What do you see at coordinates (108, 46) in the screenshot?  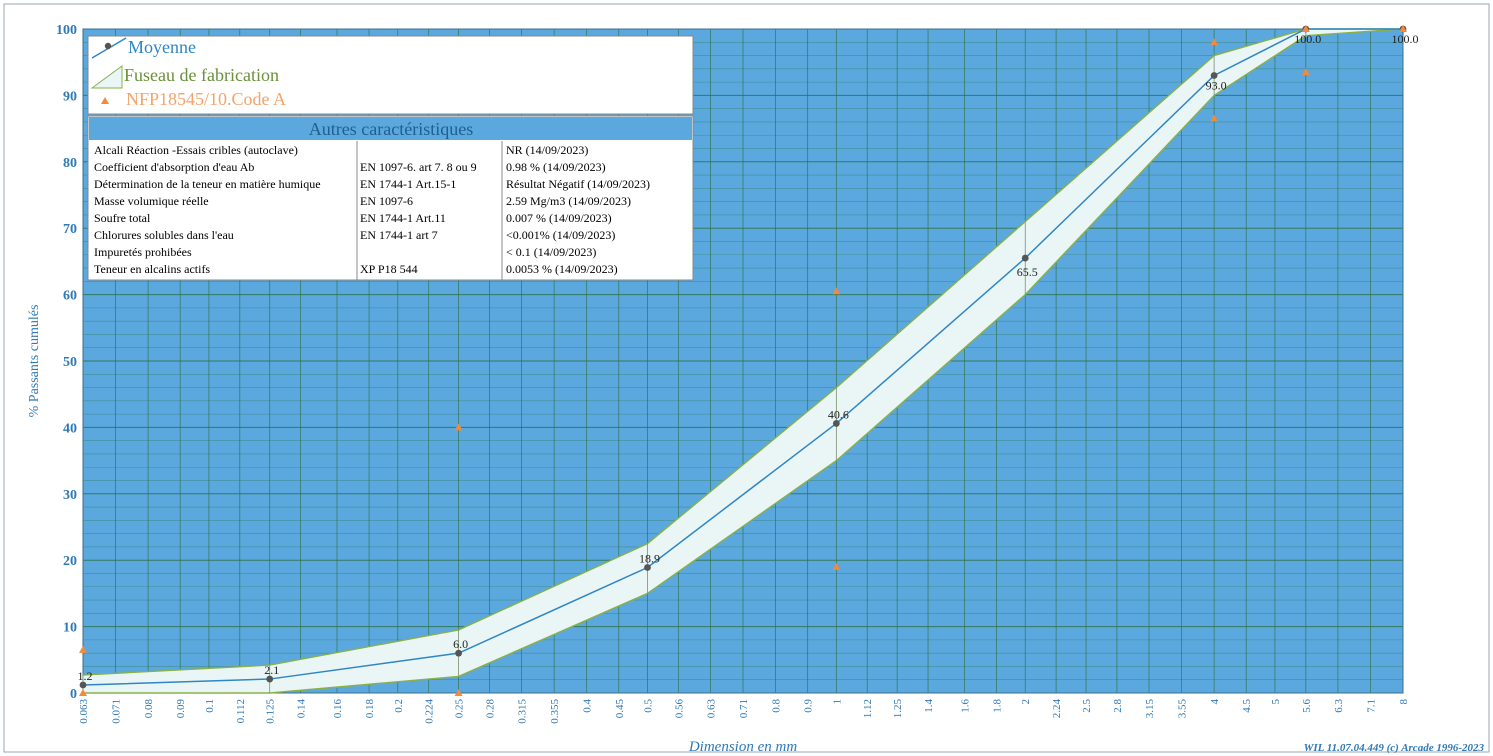 I see `legend-moyenne-marker` at bounding box center [108, 46].